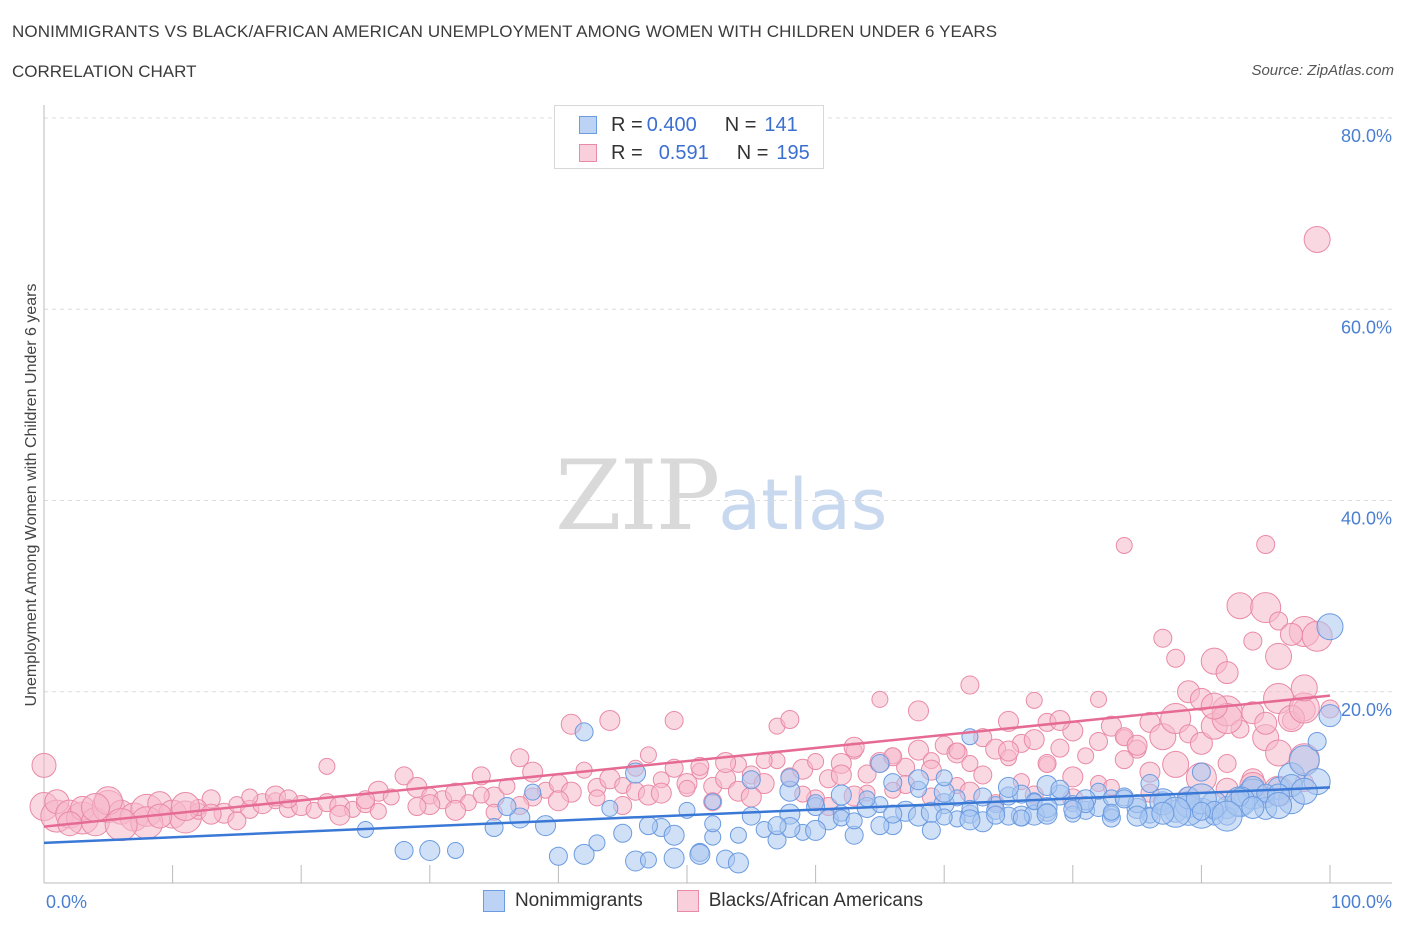  What do you see at coordinates (1366, 136) in the screenshot?
I see `y-tick-label: 80.0%` at bounding box center [1366, 136].